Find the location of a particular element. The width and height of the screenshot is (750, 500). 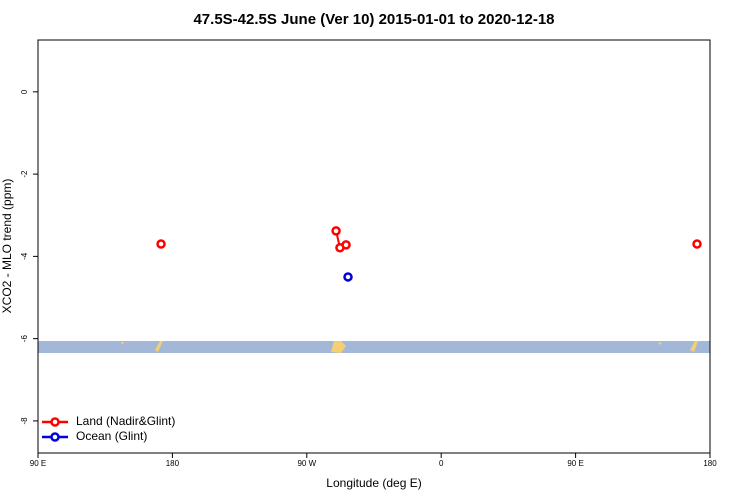

y-tick-label: -2 is located at coordinates (24, 174).